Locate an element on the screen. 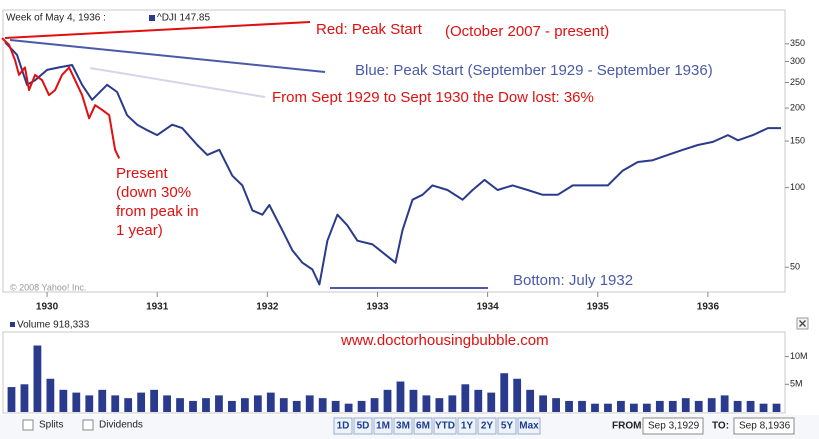 This screenshot has height=439, width=819. splits-checkbox is located at coordinates (28, 425).